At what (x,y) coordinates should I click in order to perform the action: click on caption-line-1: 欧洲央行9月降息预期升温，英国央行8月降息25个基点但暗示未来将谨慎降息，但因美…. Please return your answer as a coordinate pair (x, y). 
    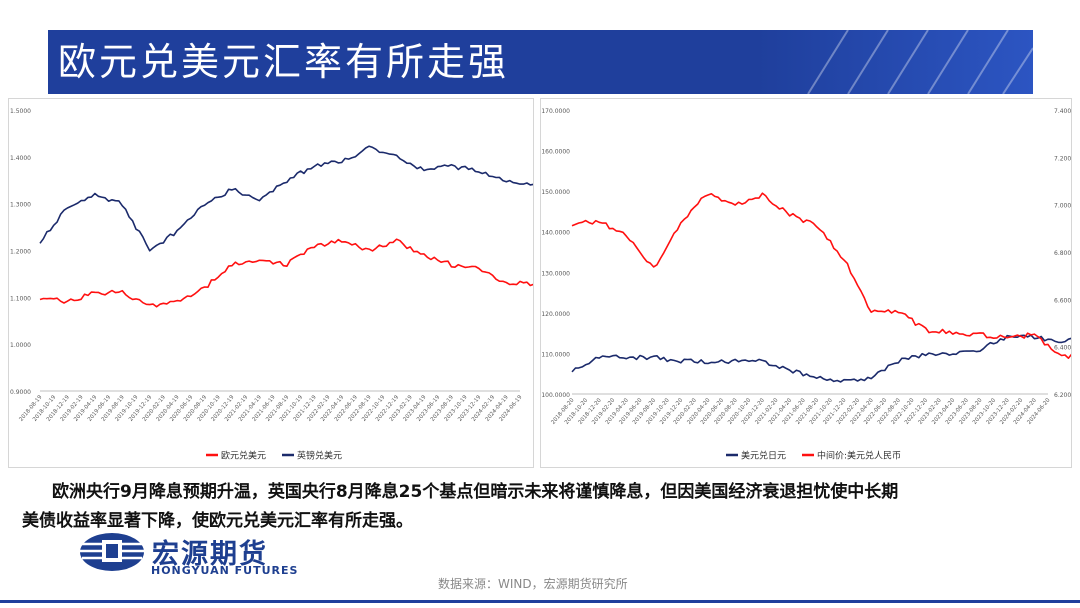
    Looking at the image, I should click on (475, 492).